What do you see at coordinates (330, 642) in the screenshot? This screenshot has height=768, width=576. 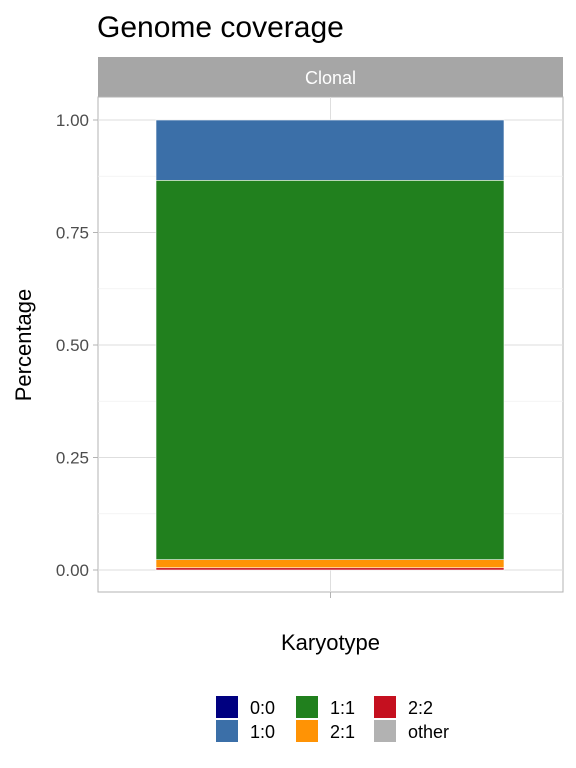 I see `x-axis-title: Karyotype` at bounding box center [330, 642].